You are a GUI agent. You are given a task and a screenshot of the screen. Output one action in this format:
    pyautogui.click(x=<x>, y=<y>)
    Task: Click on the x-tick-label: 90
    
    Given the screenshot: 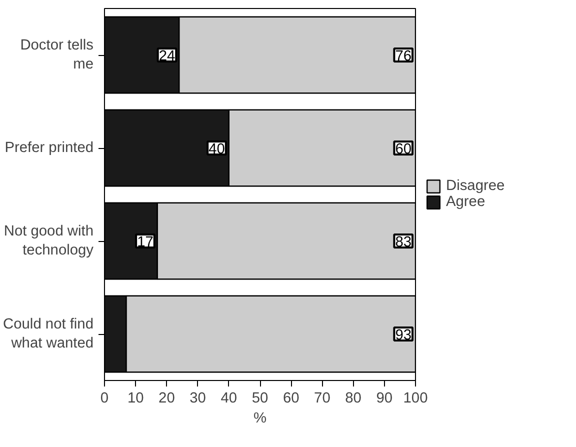 What is the action you would take?
    pyautogui.click(x=384, y=398)
    